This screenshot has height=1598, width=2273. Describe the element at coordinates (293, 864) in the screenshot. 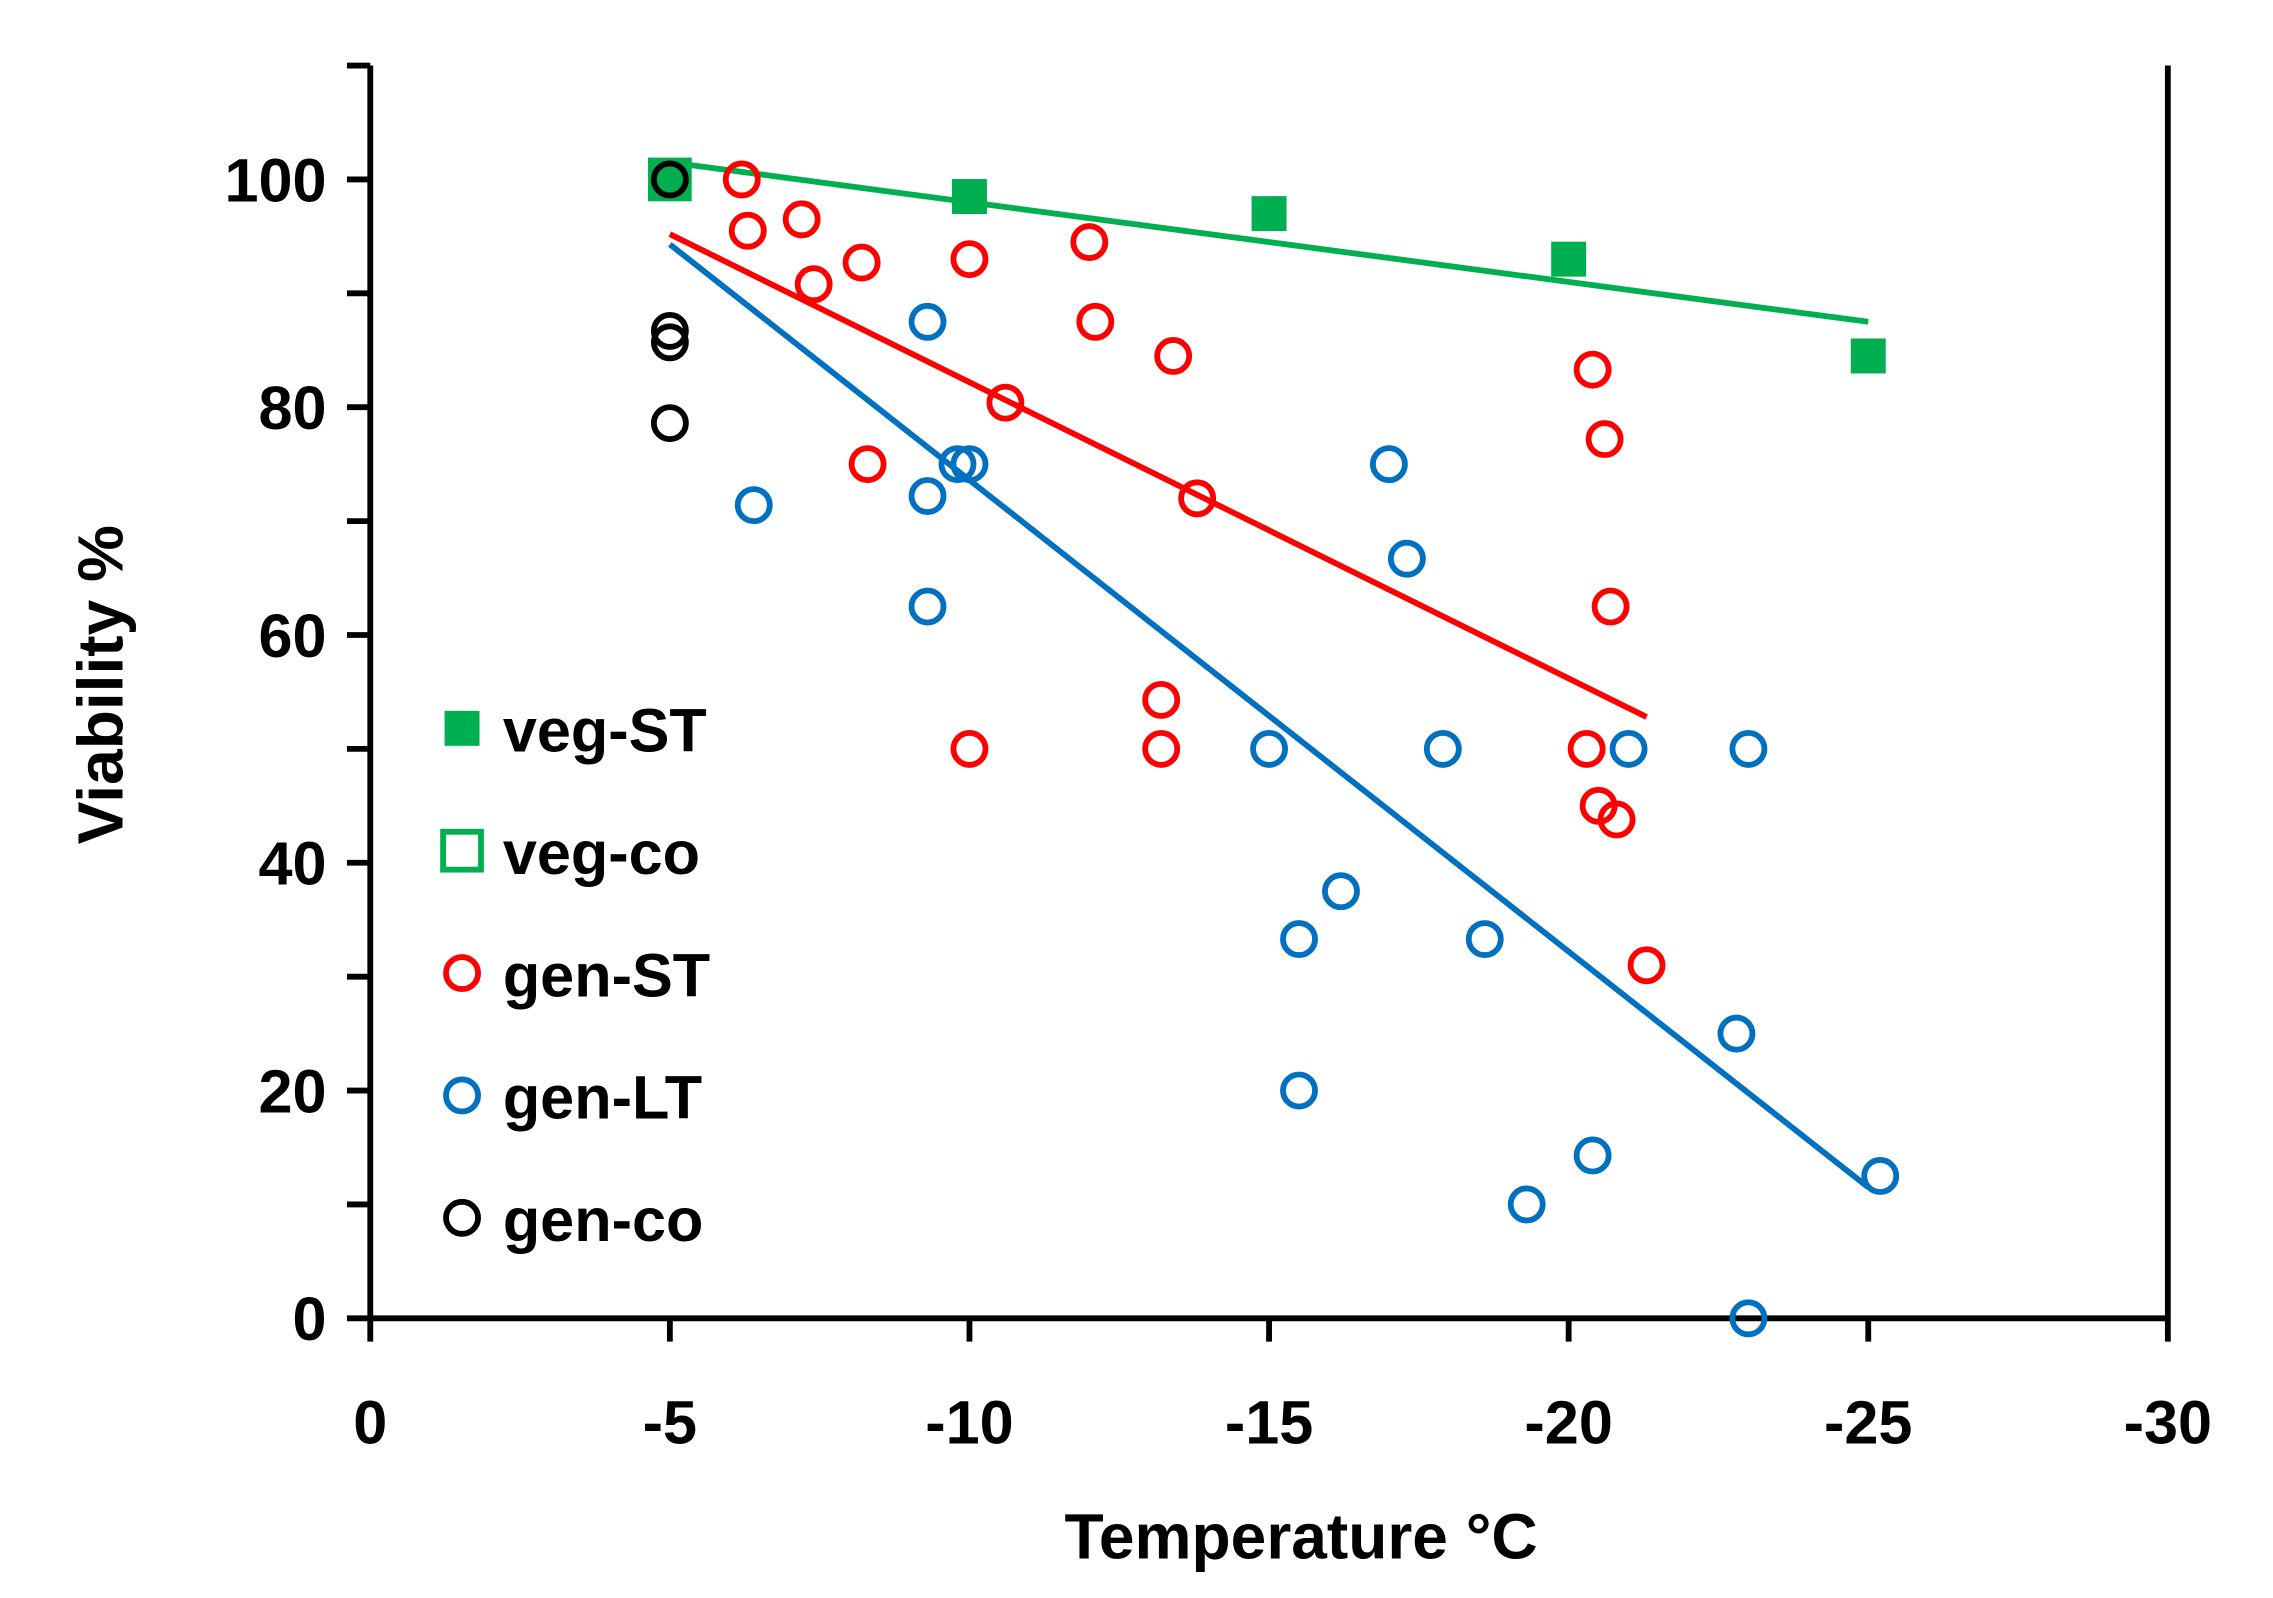

I see `y-tick-label: 40` at that location.